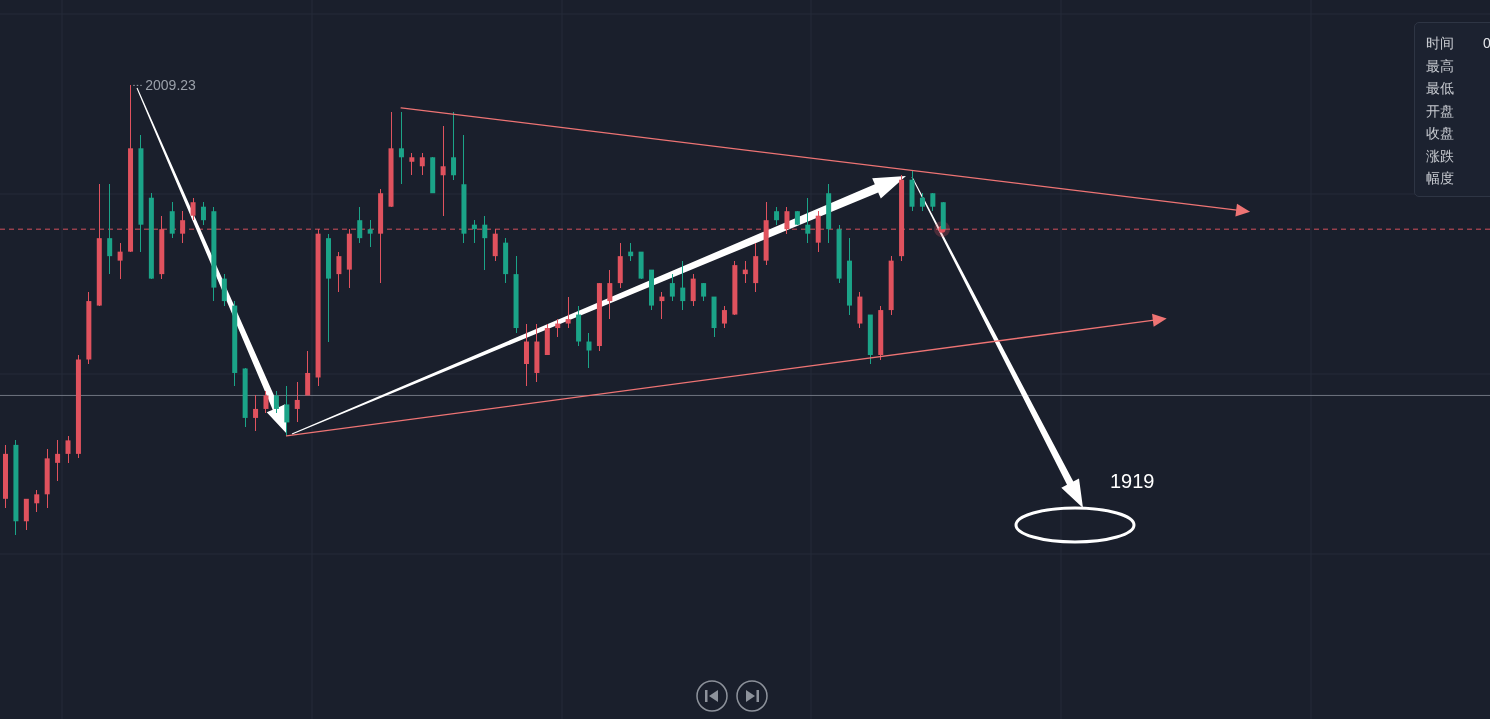  I want to click on annotation: 涨跌, so click(1440, 155).